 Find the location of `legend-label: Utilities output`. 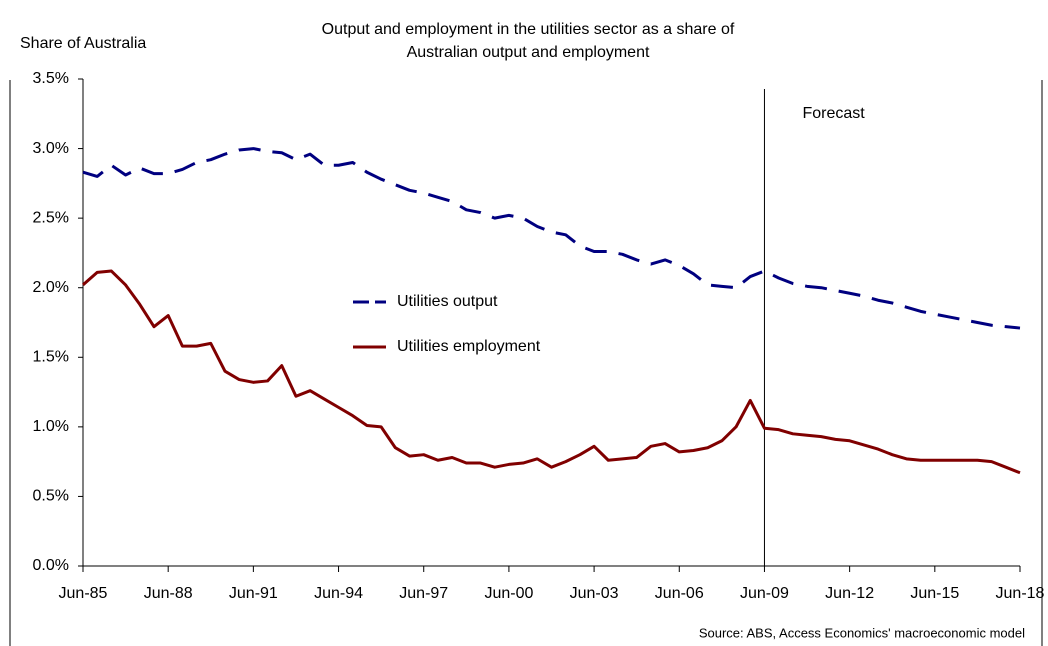

legend-label: Utilities output is located at coordinates (447, 301).